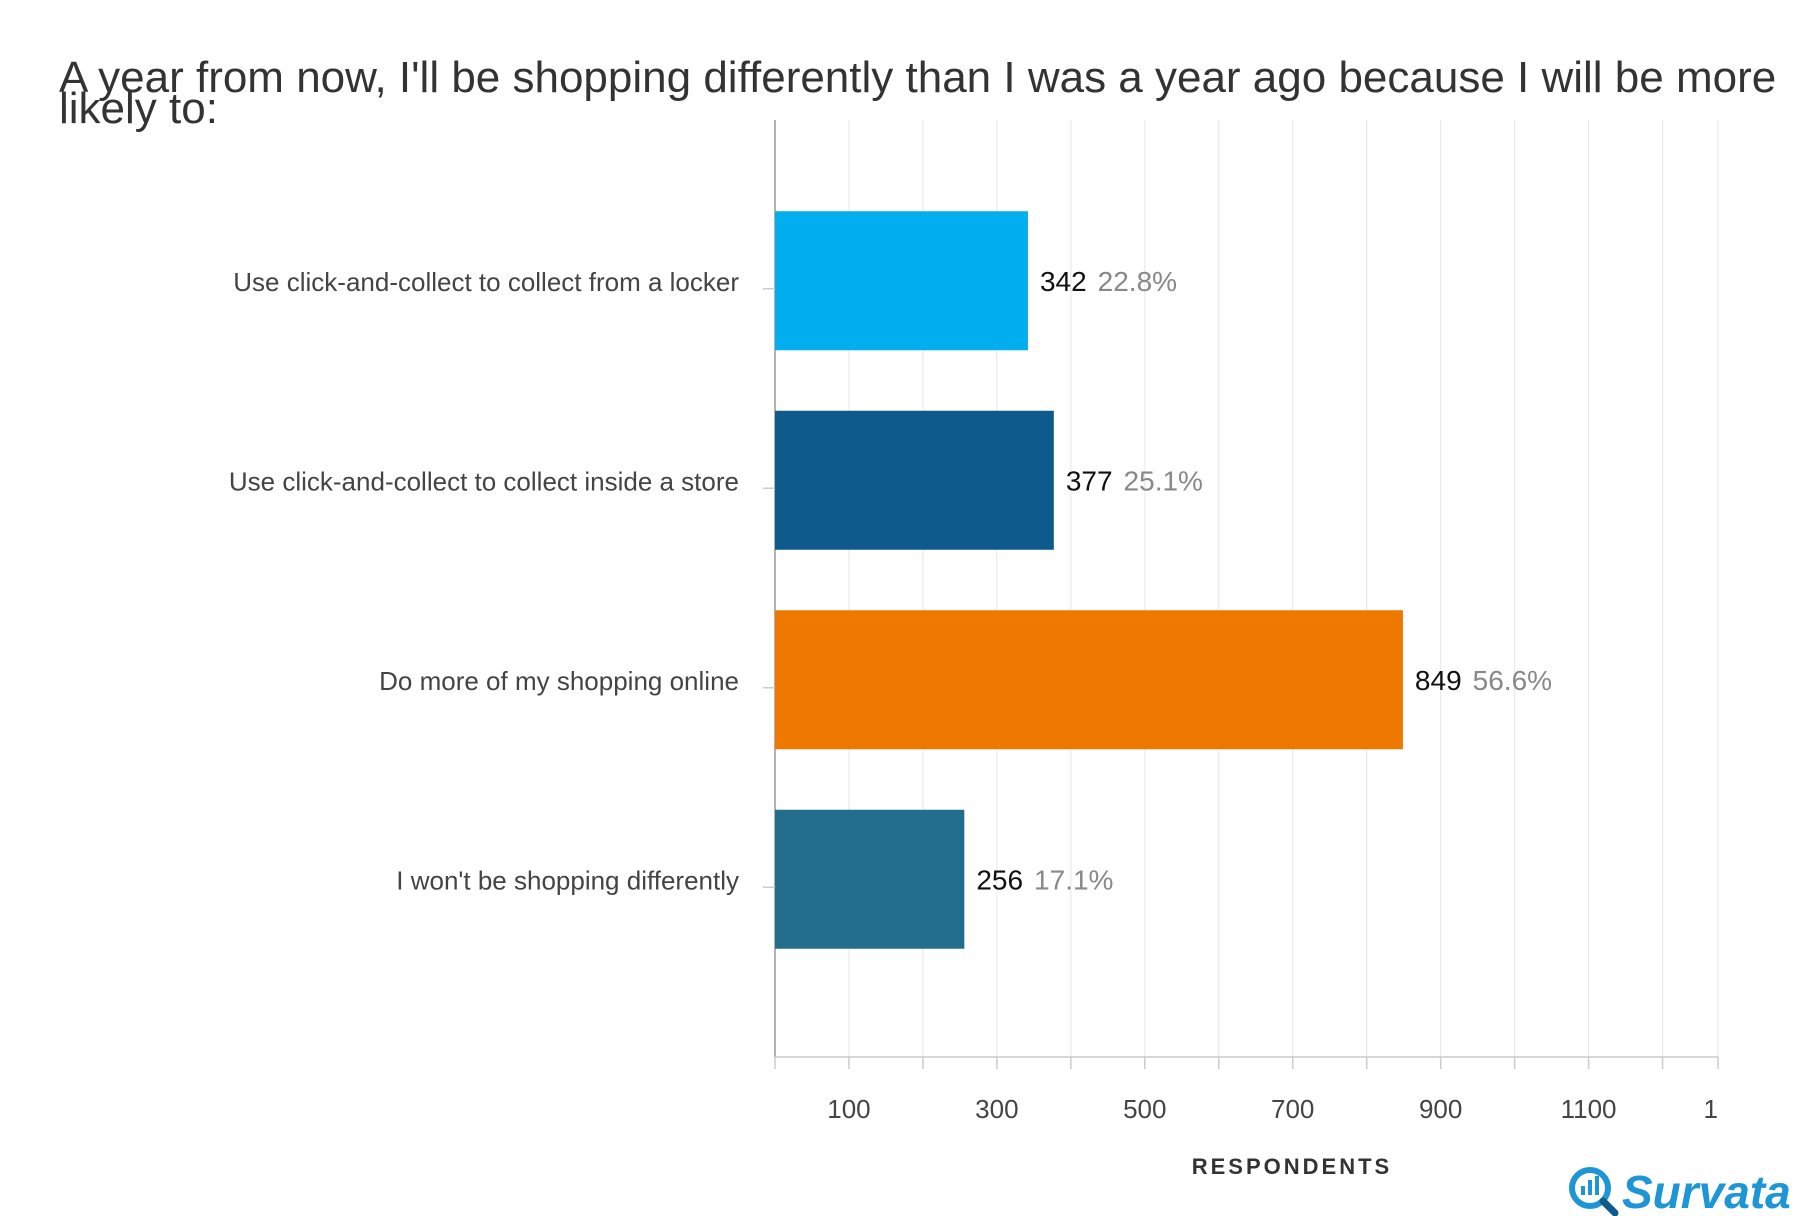 The height and width of the screenshot is (1216, 1799). I want to click on chart-title-line-2: likely to:, so click(138, 108).